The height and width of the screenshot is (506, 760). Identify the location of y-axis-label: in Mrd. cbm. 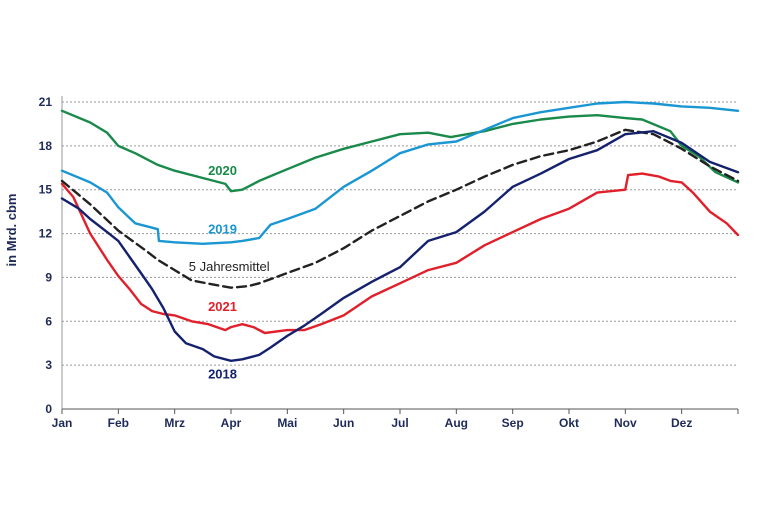
(11, 230).